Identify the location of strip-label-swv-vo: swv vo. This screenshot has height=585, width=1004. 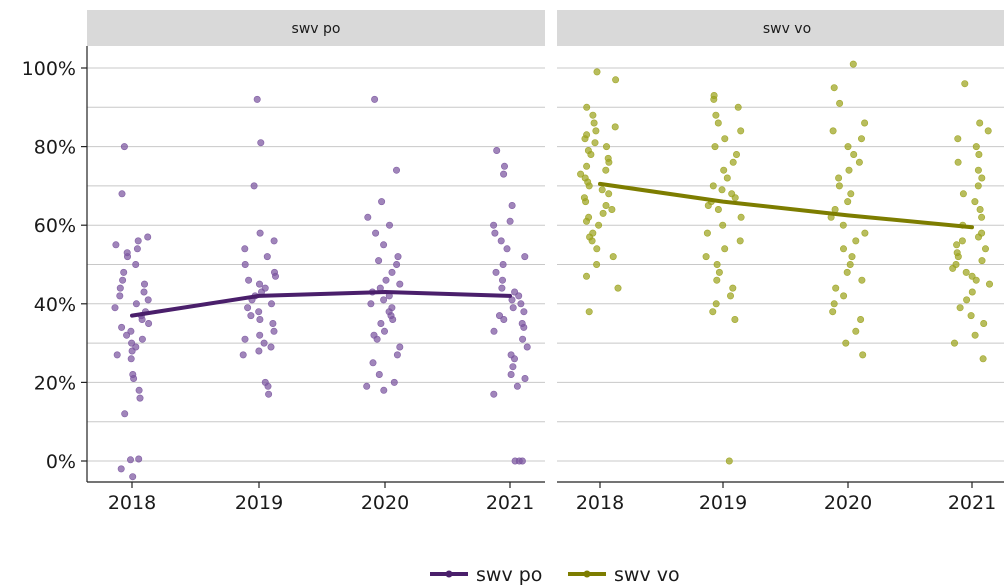
(787, 29).